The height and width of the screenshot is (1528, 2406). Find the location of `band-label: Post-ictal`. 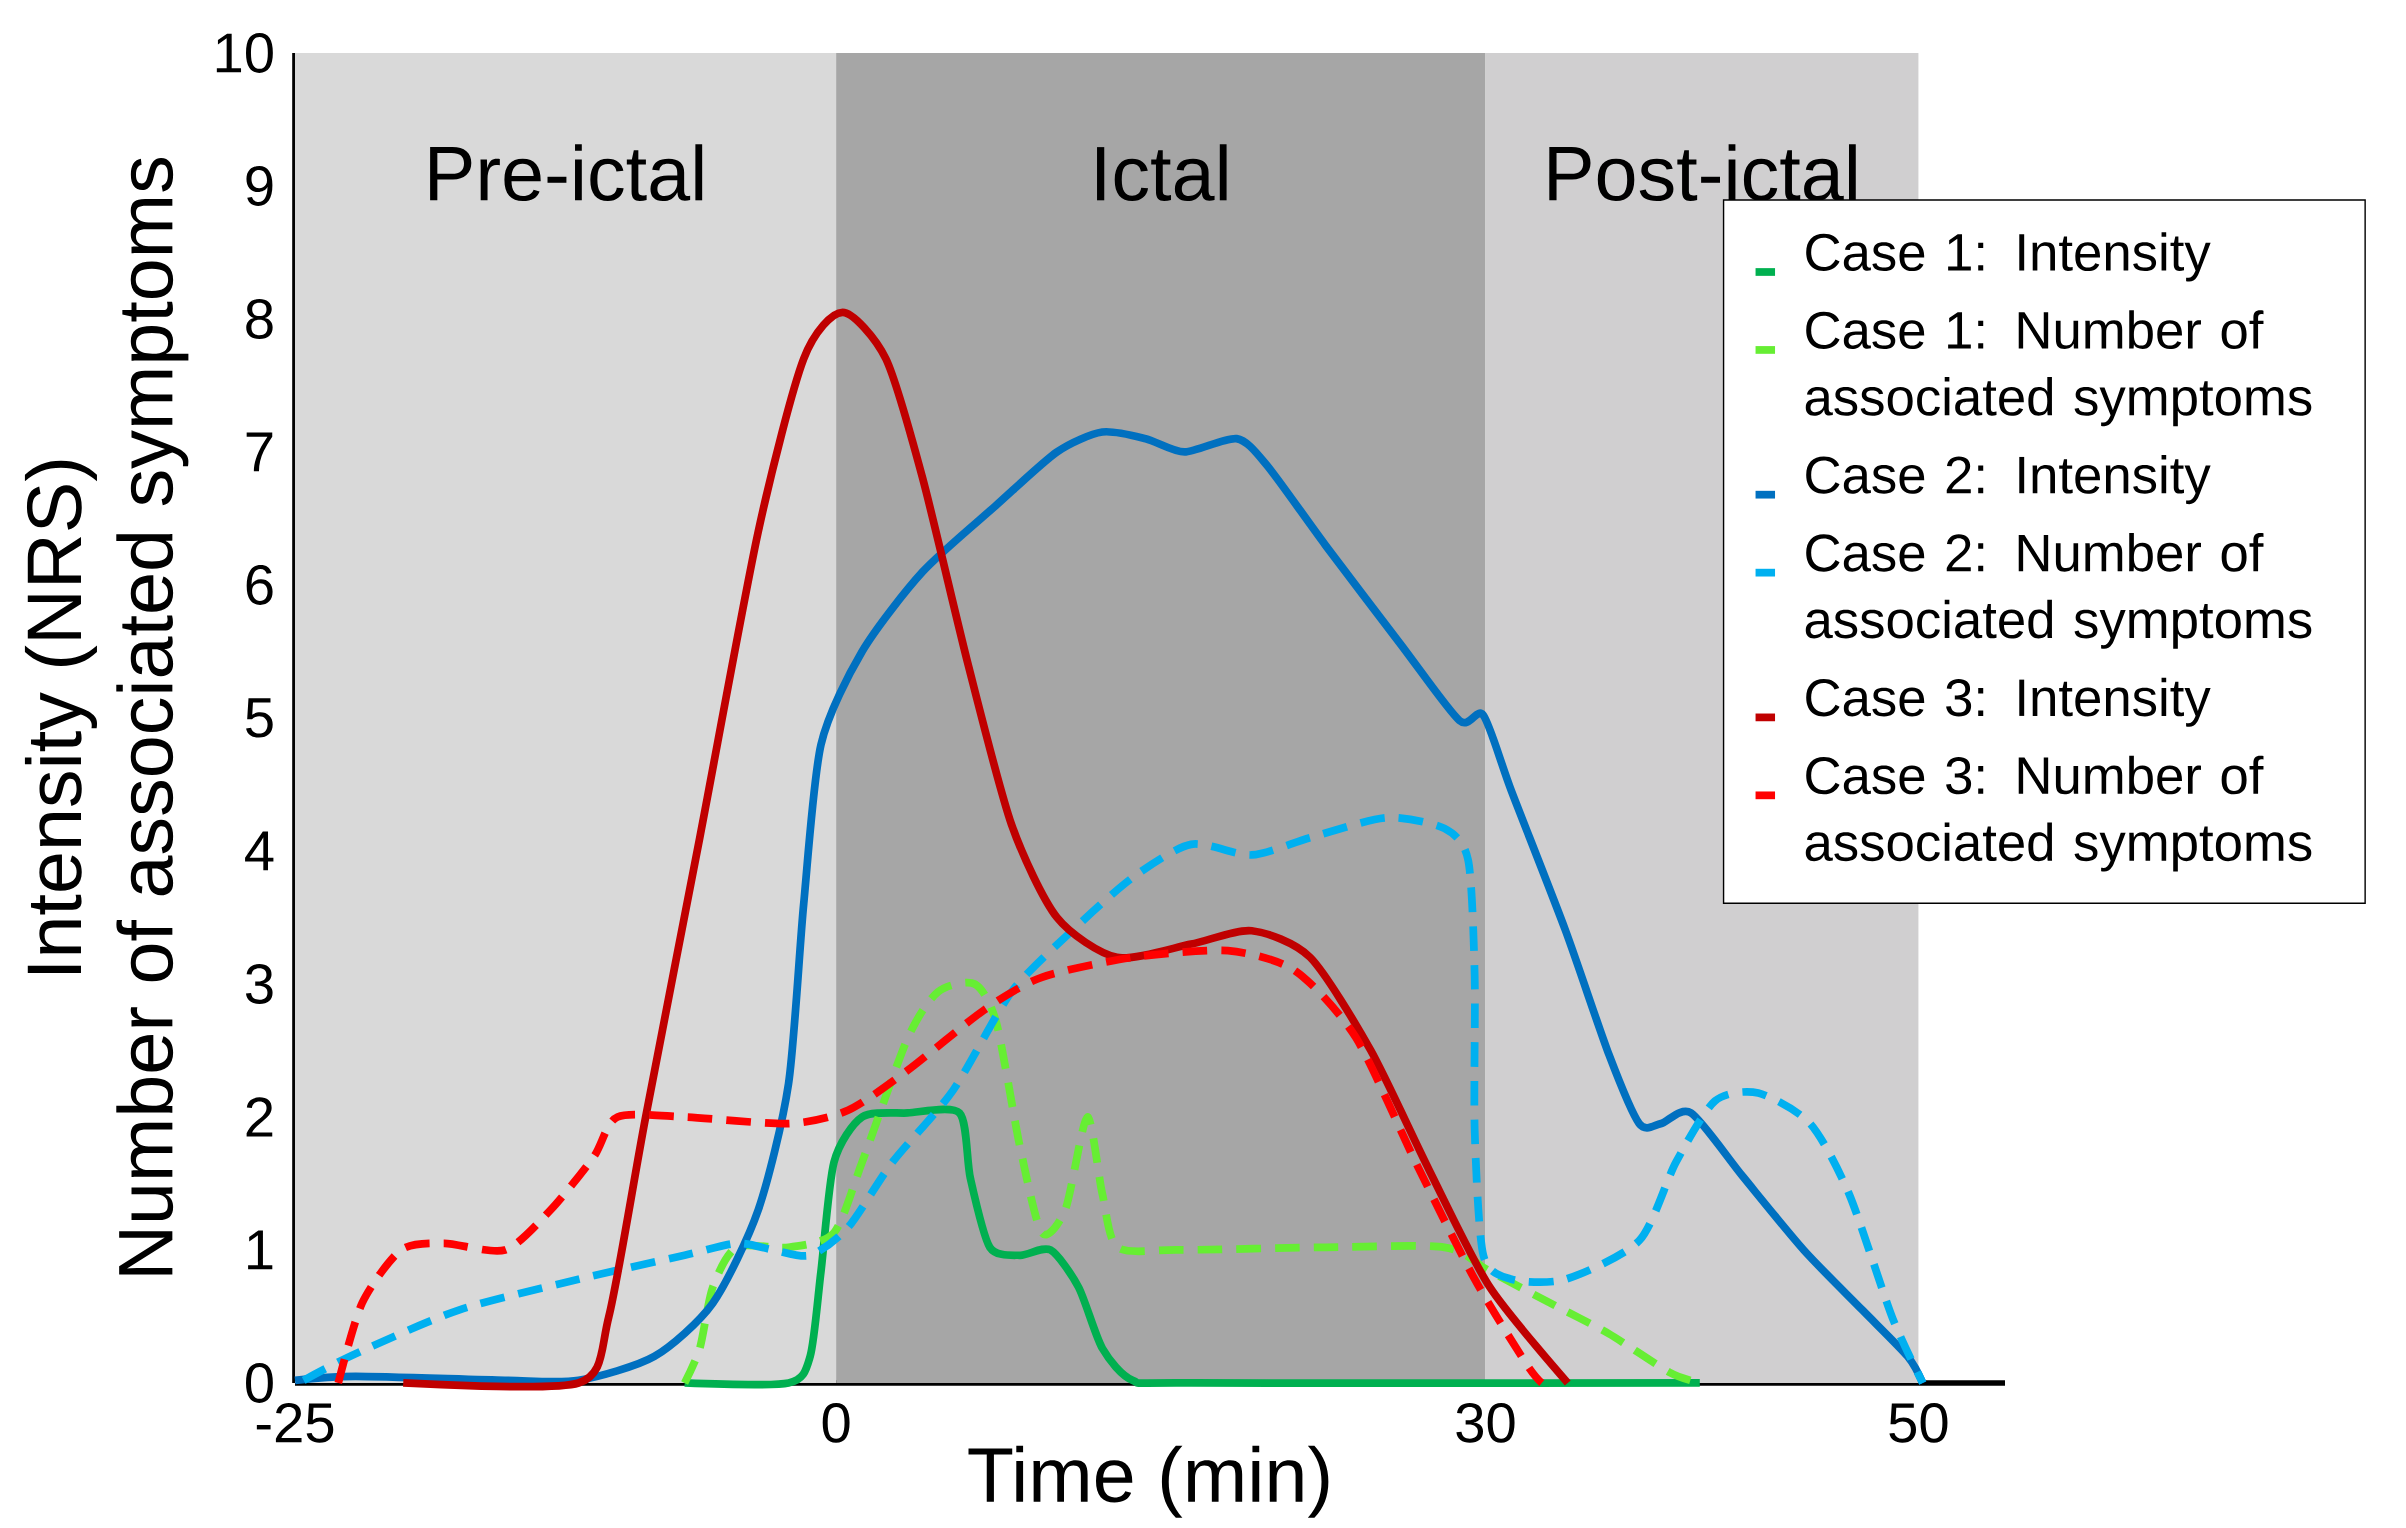

band-label: Post-ictal is located at coordinates (1702, 173).